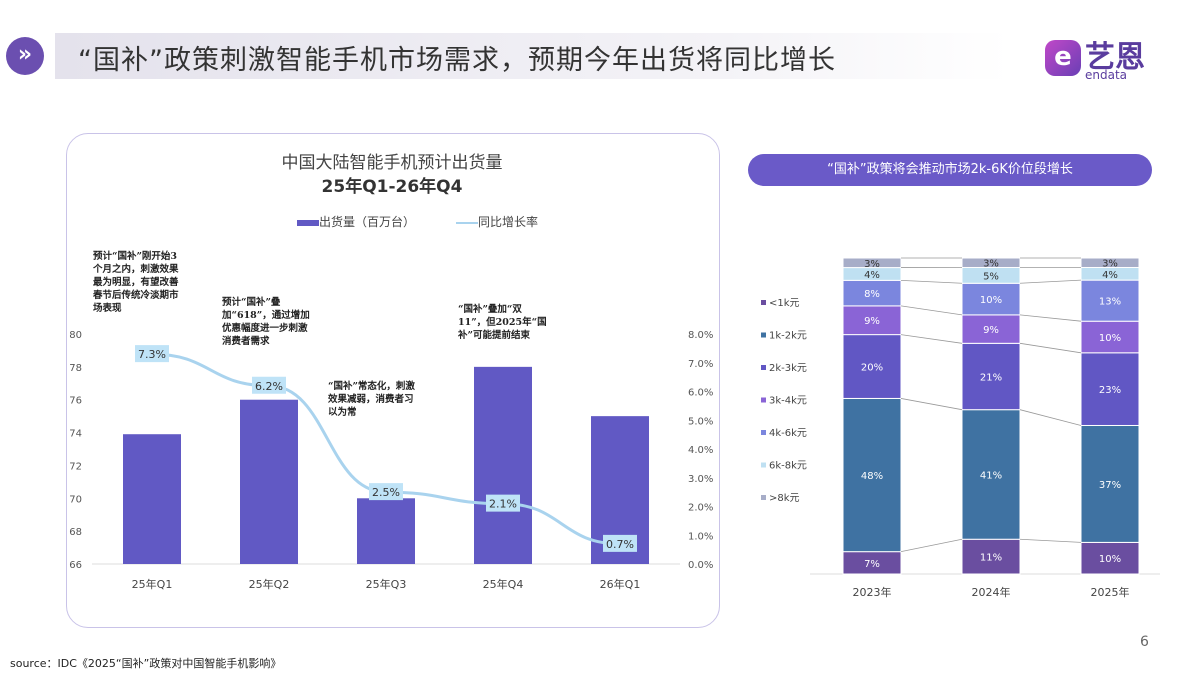 The width and height of the screenshot is (1200, 675). Describe the element at coordinates (784, 303) in the screenshot. I see `legend-label: <1k元` at that location.